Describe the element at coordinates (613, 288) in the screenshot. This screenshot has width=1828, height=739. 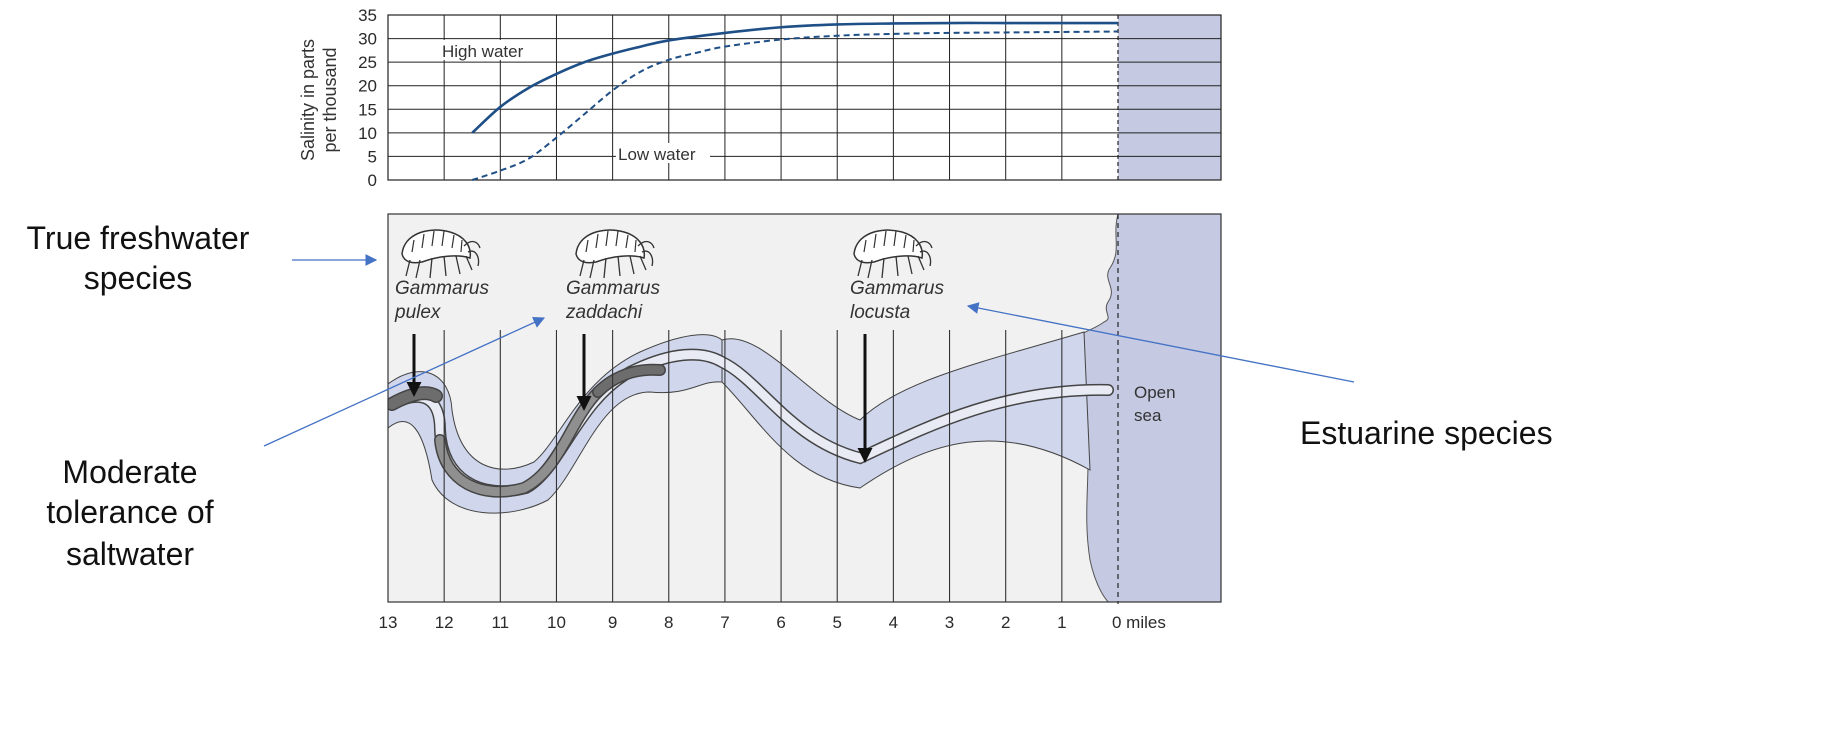
I see `species-zaddachi-genus: Gammarus` at that location.